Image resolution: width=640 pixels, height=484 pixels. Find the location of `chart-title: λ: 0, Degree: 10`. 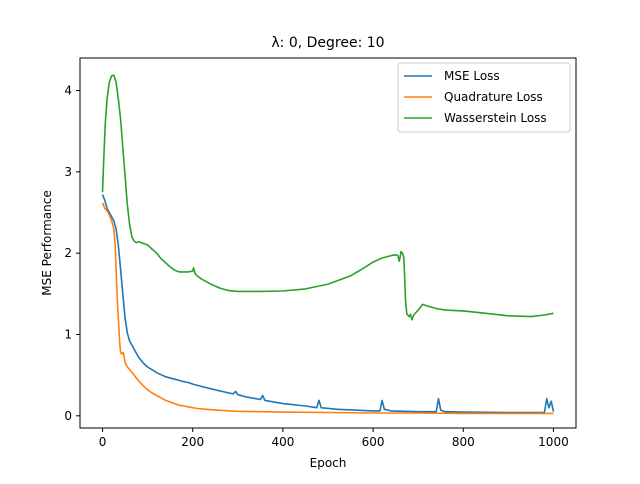

chart-title: λ: 0, Degree: 10 is located at coordinates (327, 43).